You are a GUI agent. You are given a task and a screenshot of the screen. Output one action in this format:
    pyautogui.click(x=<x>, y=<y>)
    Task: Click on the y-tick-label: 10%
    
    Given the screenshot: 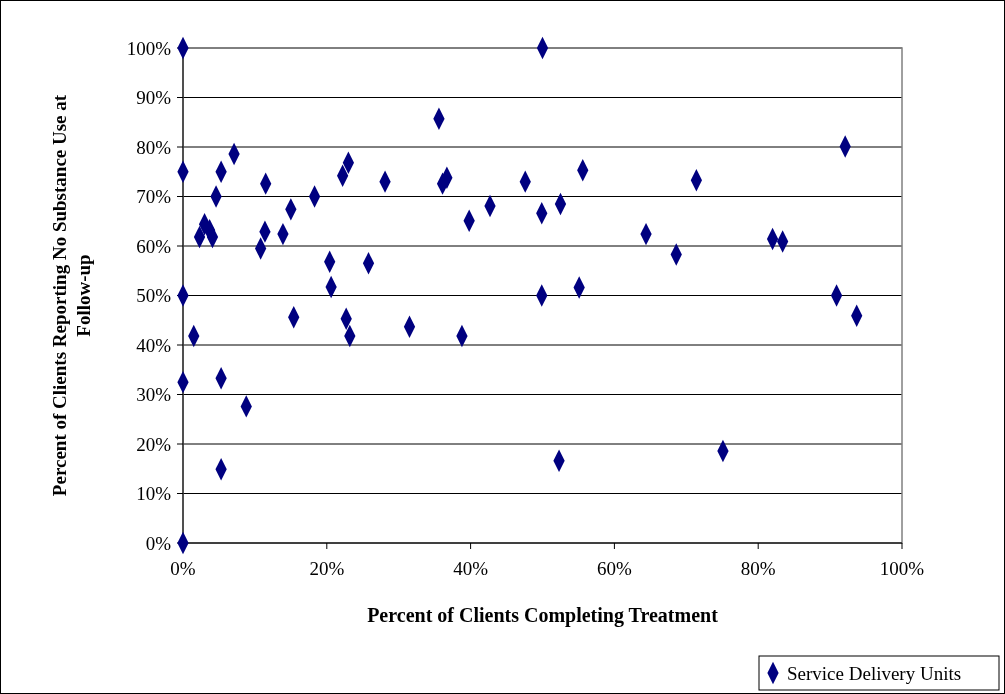 What is the action you would take?
    pyautogui.click(x=154, y=494)
    